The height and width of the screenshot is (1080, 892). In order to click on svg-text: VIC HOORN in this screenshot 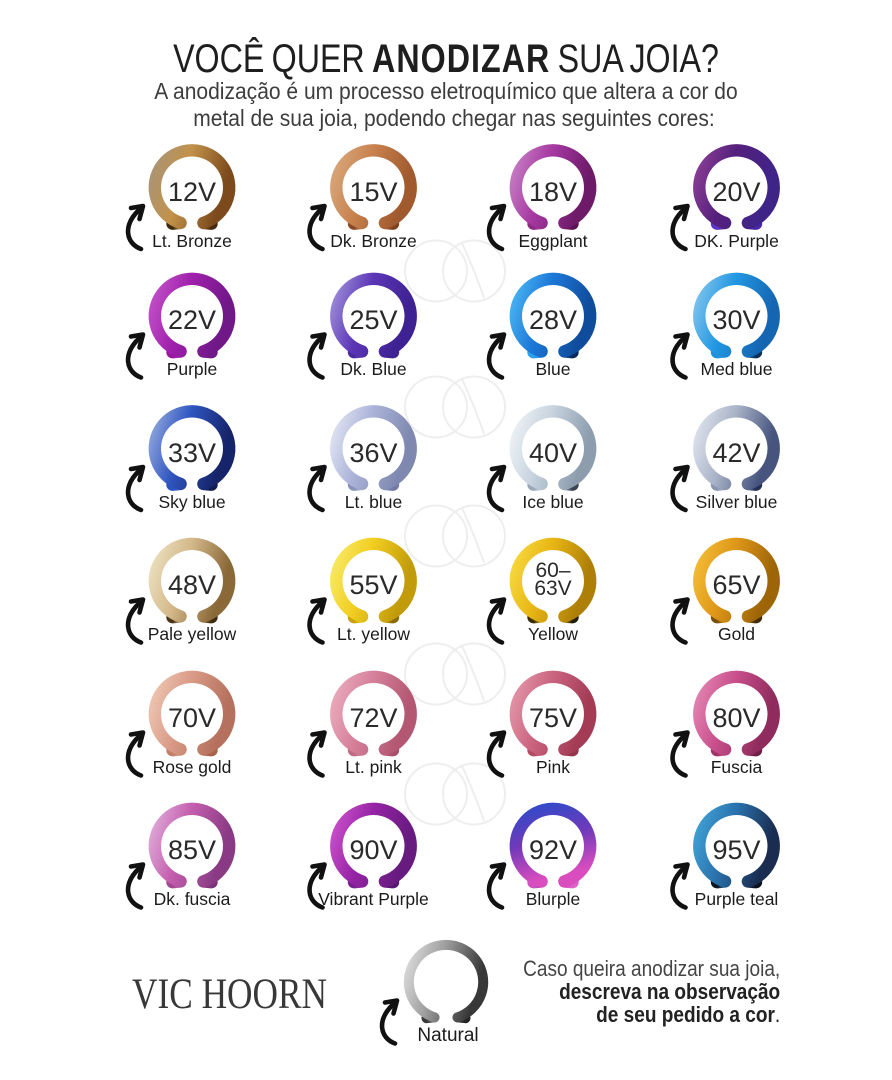, I will do `click(229, 994)`.